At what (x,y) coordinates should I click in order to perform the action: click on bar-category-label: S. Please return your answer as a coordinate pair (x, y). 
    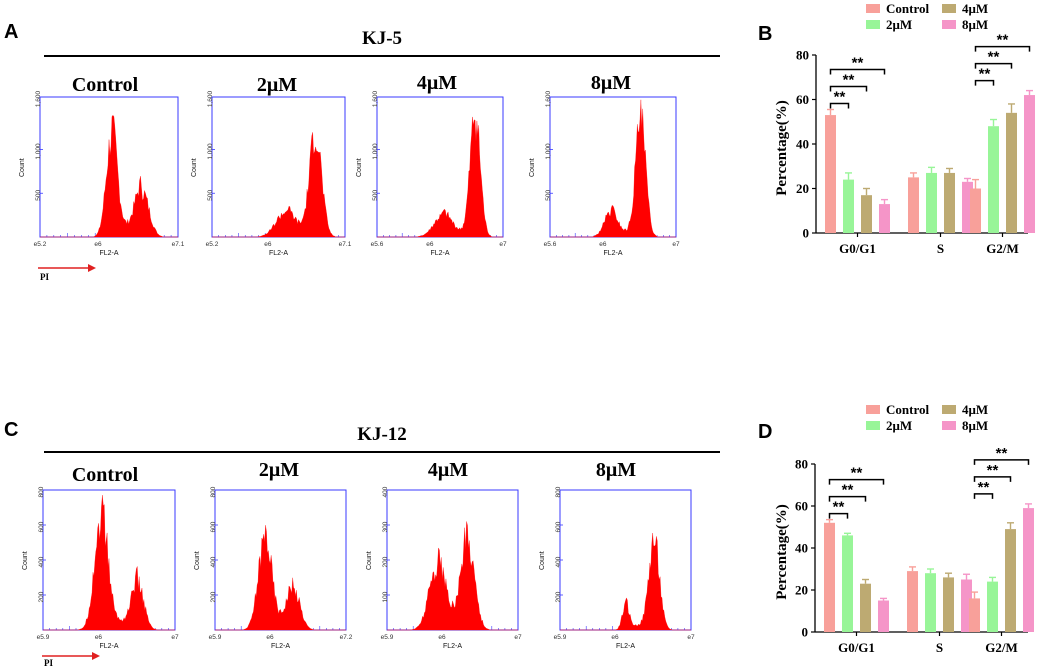
    Looking at the image, I should click on (940, 248).